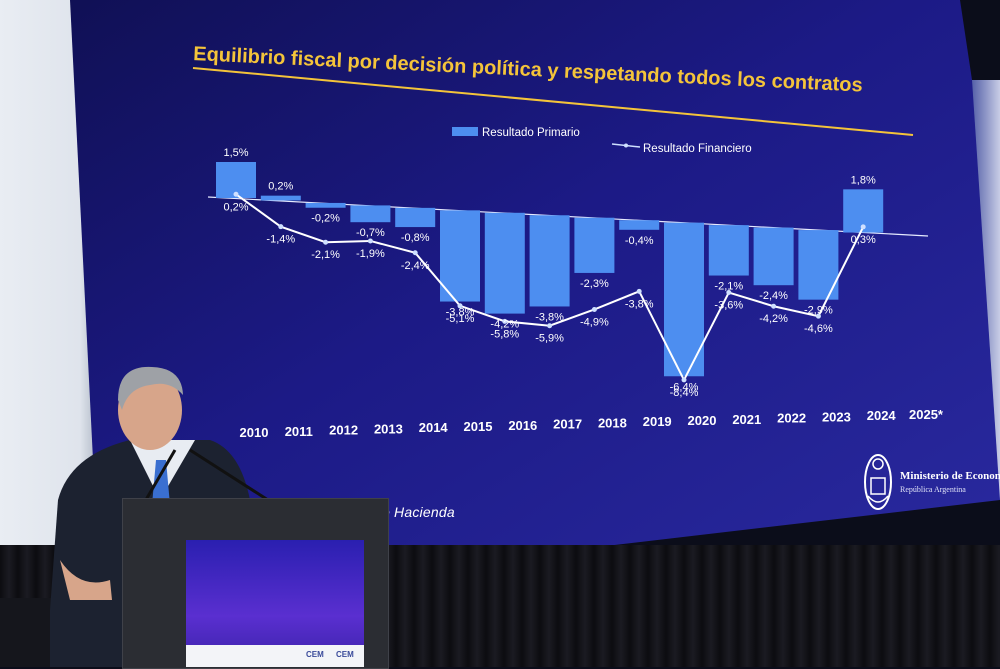 The width and height of the screenshot is (1000, 669). What do you see at coordinates (275, 656) in the screenshot?
I see `podium-logo-strip: CEM CEM` at bounding box center [275, 656].